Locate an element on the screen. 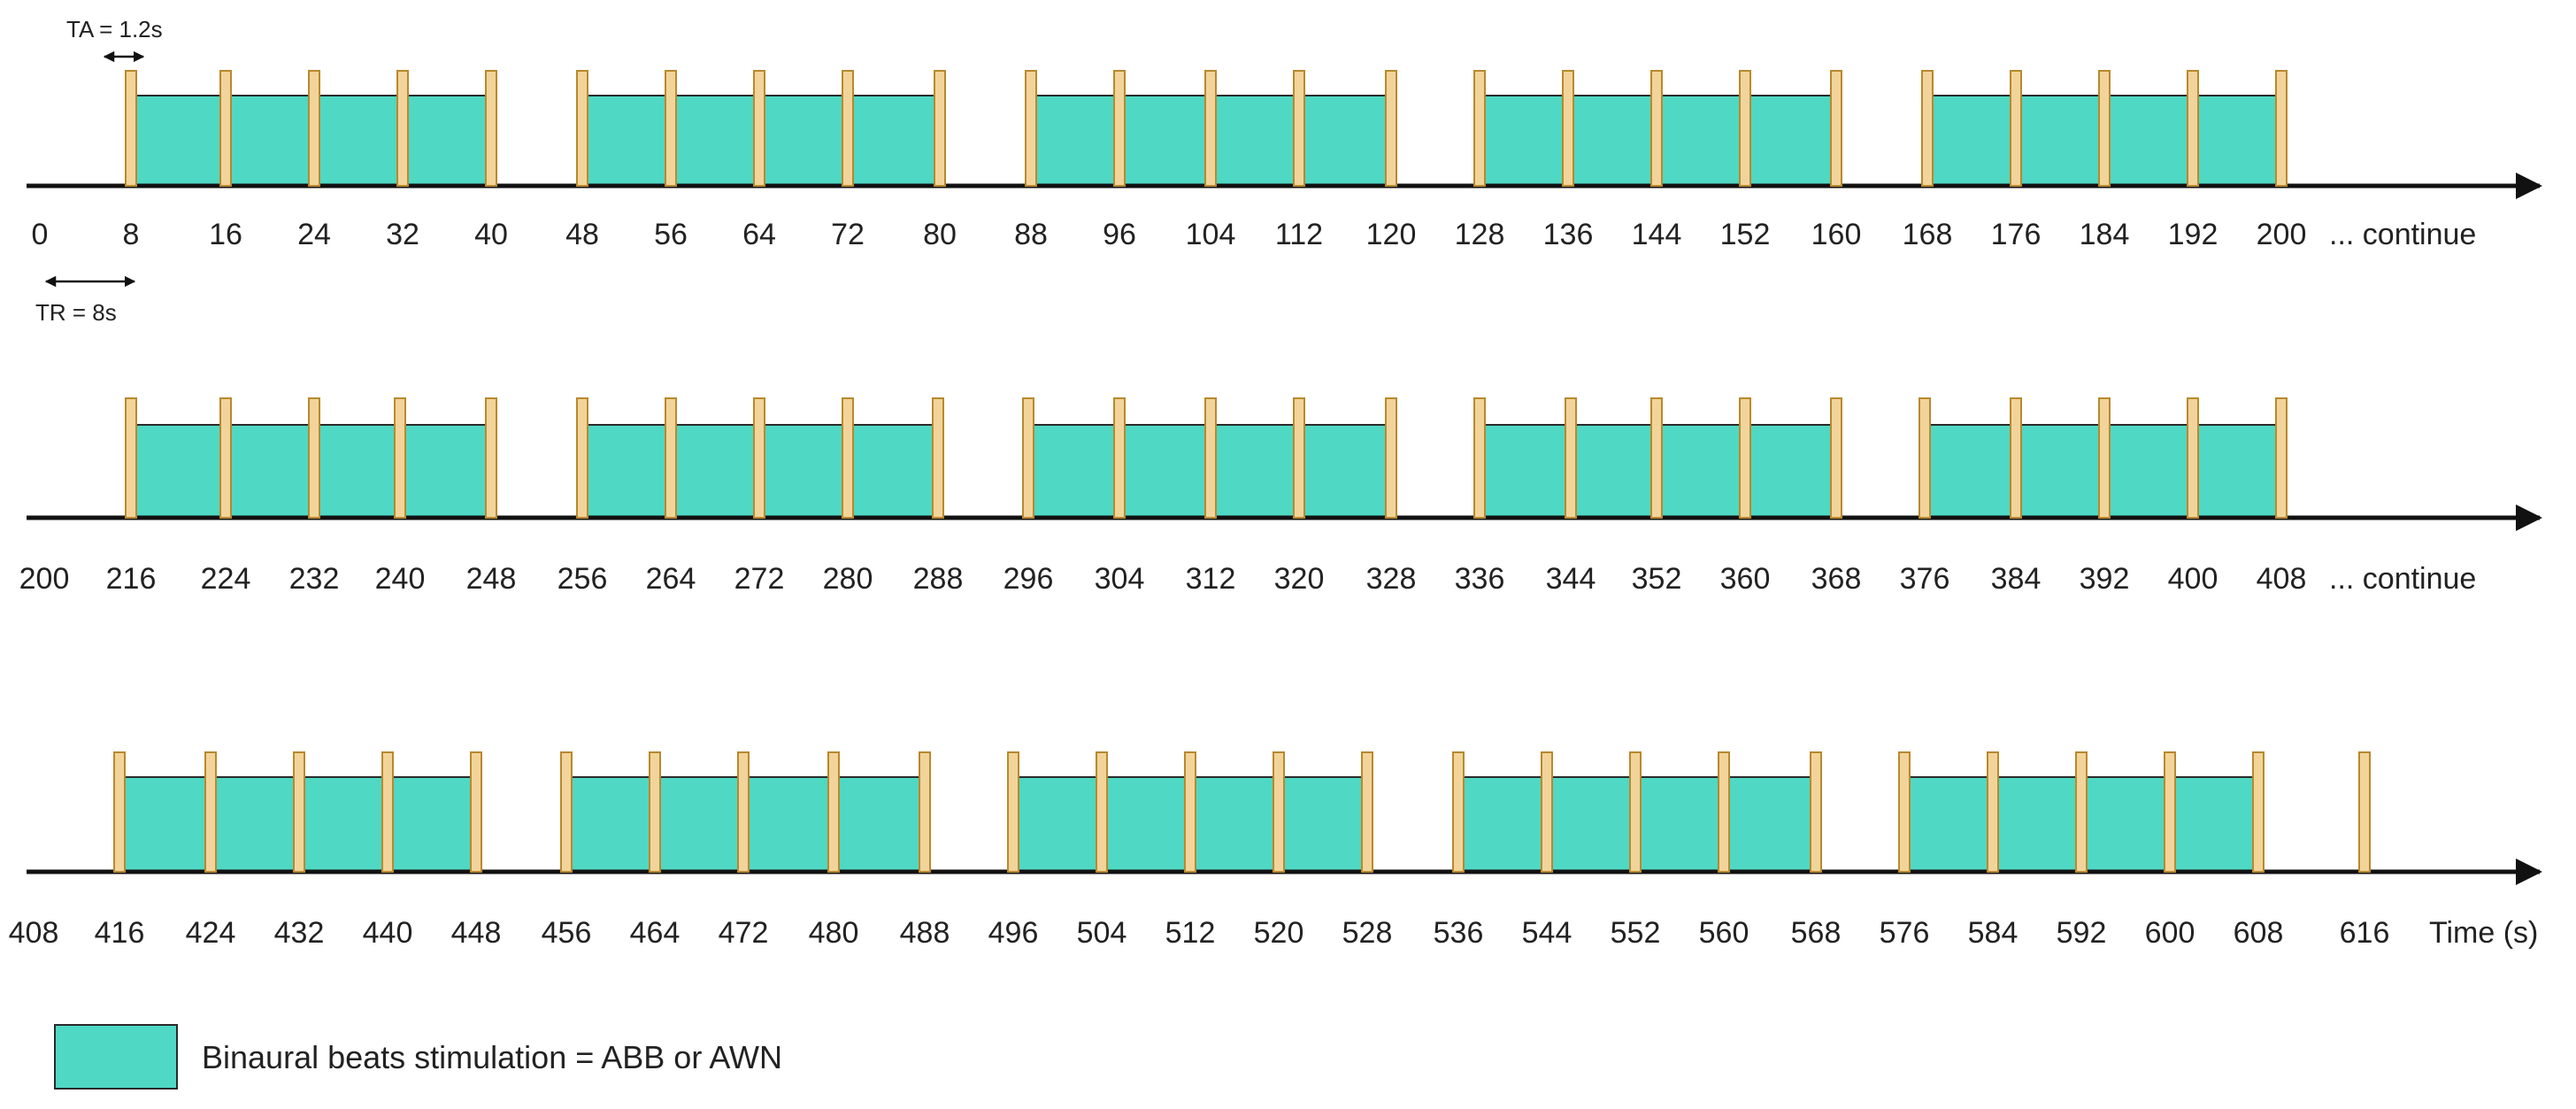 This screenshot has height=1109, width=2576. tick-label: 488 is located at coordinates (925, 933).